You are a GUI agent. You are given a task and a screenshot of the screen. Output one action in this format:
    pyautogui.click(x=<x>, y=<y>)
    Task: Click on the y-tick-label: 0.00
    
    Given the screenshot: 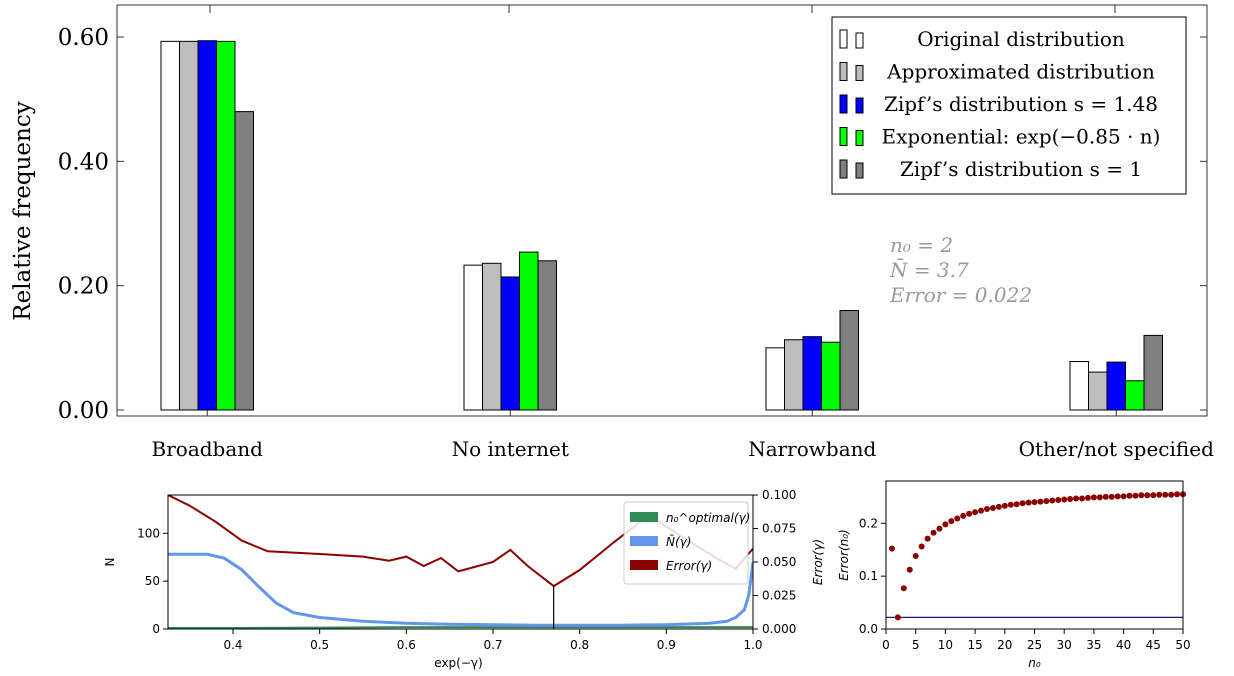 What is the action you would take?
    pyautogui.click(x=83, y=411)
    